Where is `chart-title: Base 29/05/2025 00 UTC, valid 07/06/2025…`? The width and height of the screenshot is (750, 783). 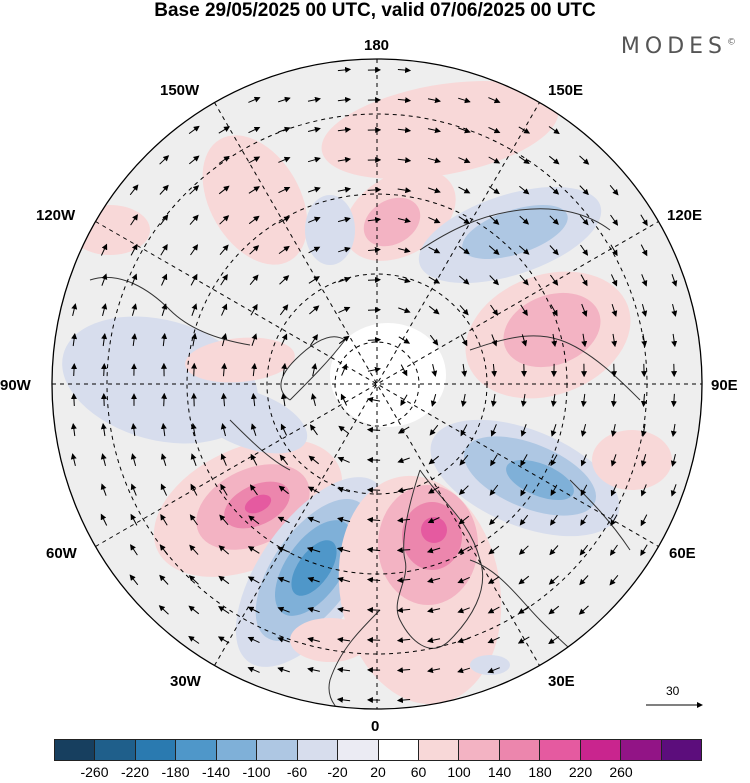
chart-title: Base 29/05/2025 00 UTC, valid 07/06/2025… is located at coordinates (375, 10).